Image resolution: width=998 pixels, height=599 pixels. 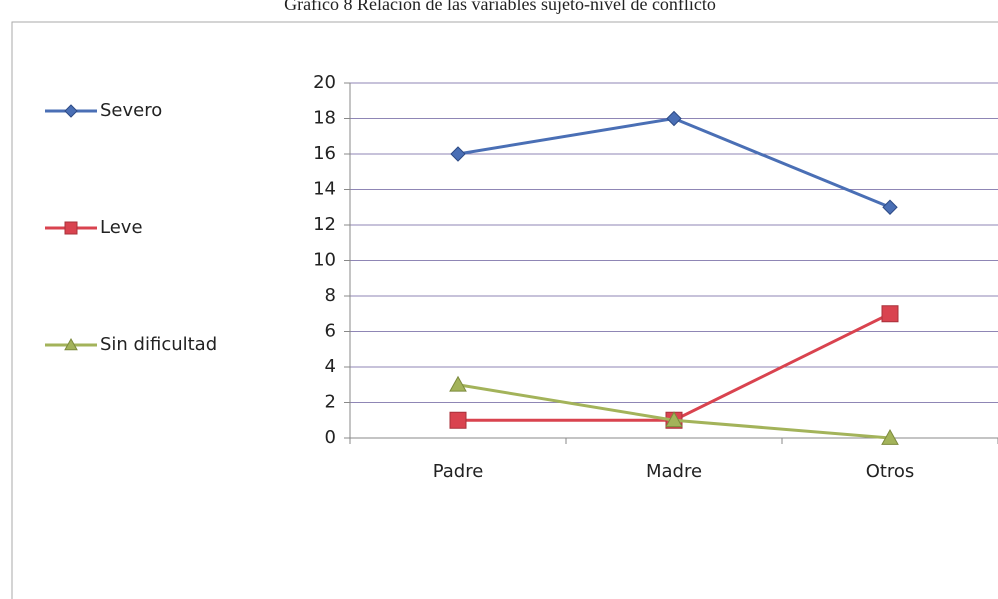 What do you see at coordinates (158, 344) in the screenshot?
I see `legend-label: Sin dificultad` at bounding box center [158, 344].